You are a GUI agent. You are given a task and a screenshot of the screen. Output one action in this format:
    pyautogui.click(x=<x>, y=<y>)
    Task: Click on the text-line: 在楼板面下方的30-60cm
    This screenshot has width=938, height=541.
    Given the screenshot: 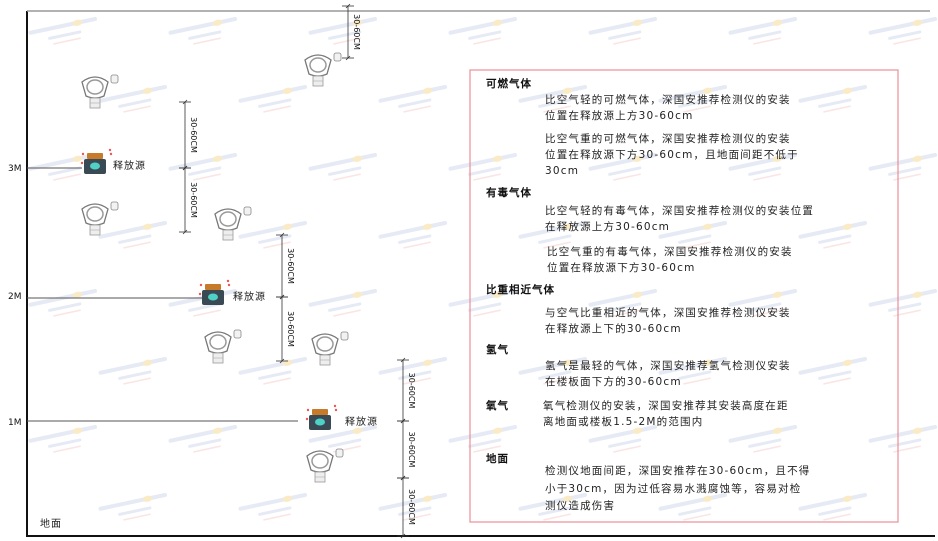 What is the action you would take?
    pyautogui.click(x=613, y=381)
    